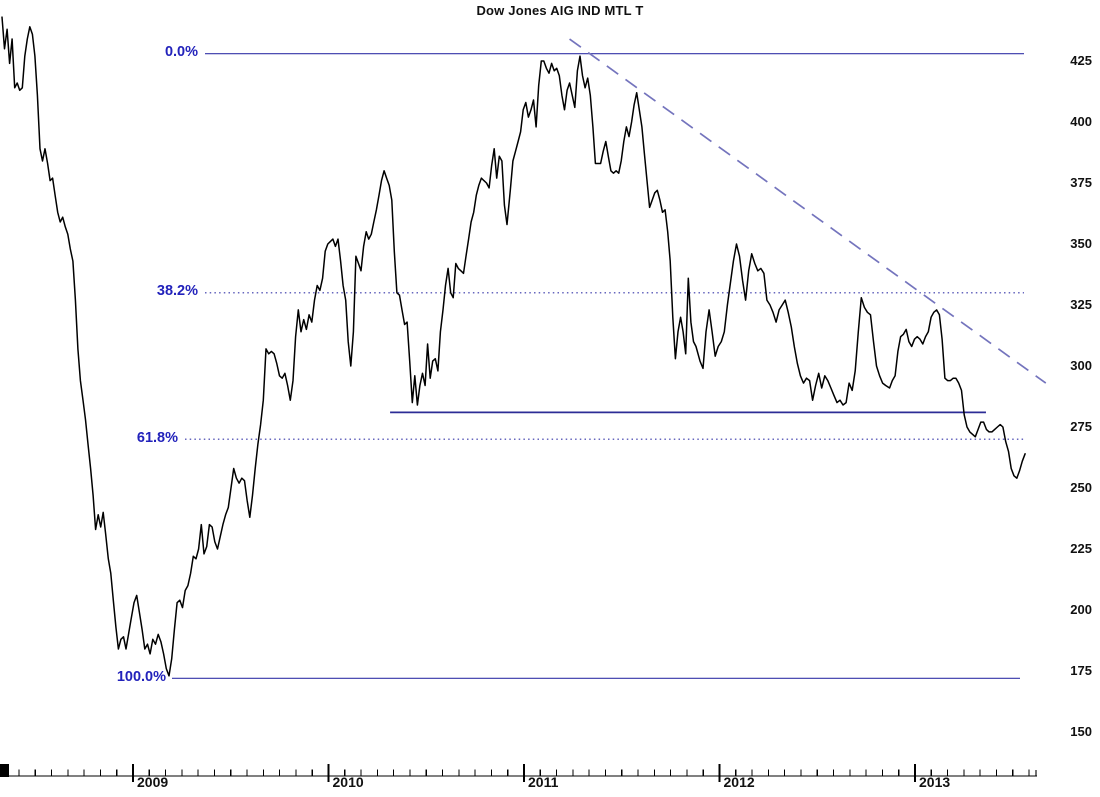 The width and height of the screenshot is (1100, 797). I want to click on y-axis-label-400: 400, so click(1081, 121).